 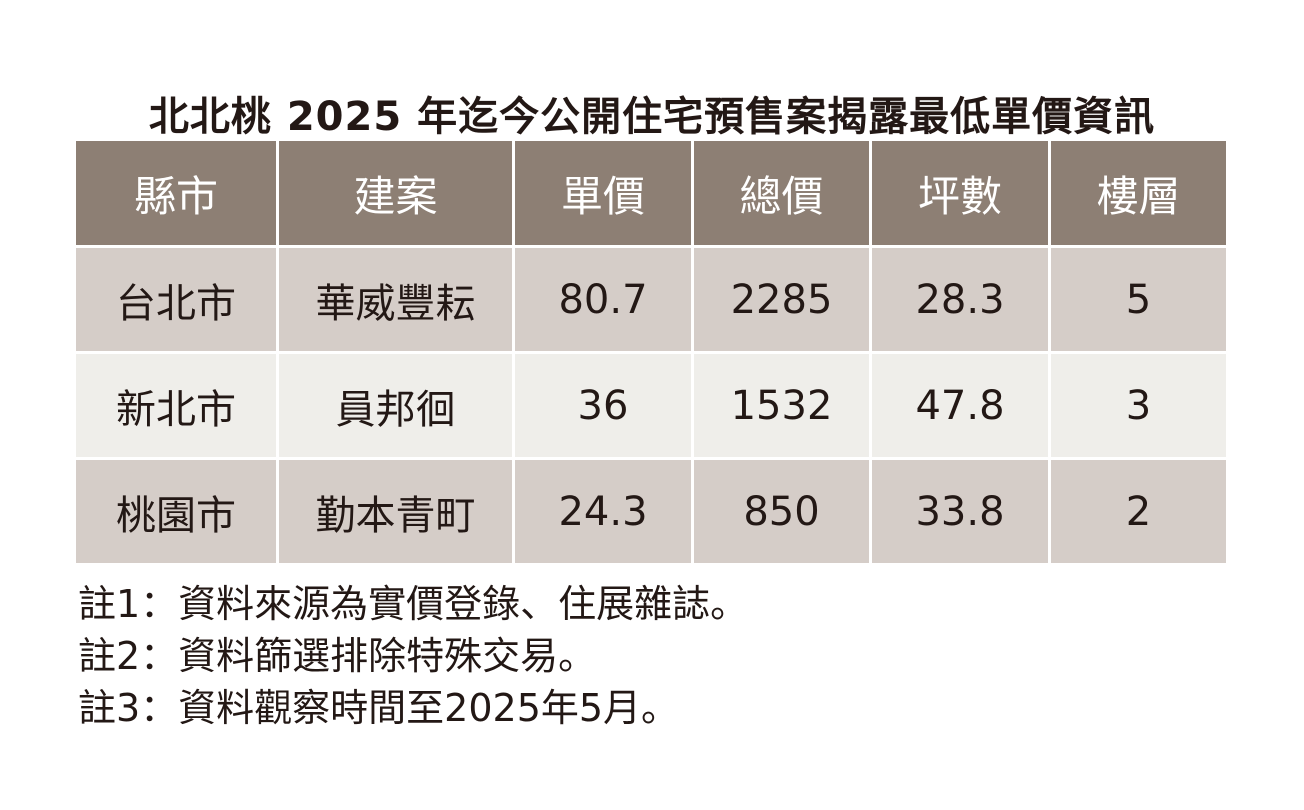 I want to click on header-area: 坪數, so click(x=960, y=193).